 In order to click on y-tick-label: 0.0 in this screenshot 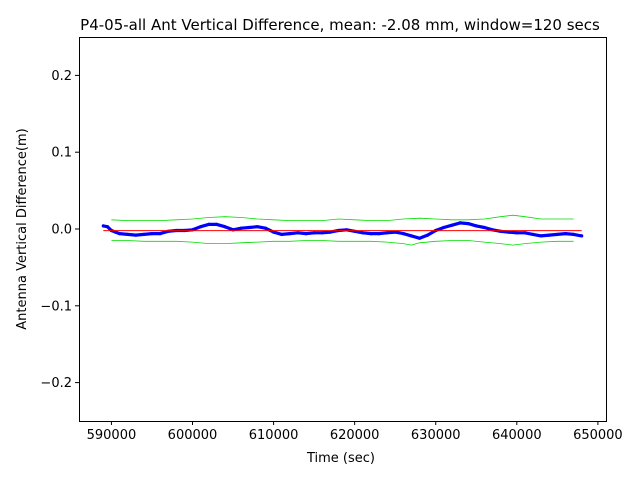, I will do `click(61, 230)`.